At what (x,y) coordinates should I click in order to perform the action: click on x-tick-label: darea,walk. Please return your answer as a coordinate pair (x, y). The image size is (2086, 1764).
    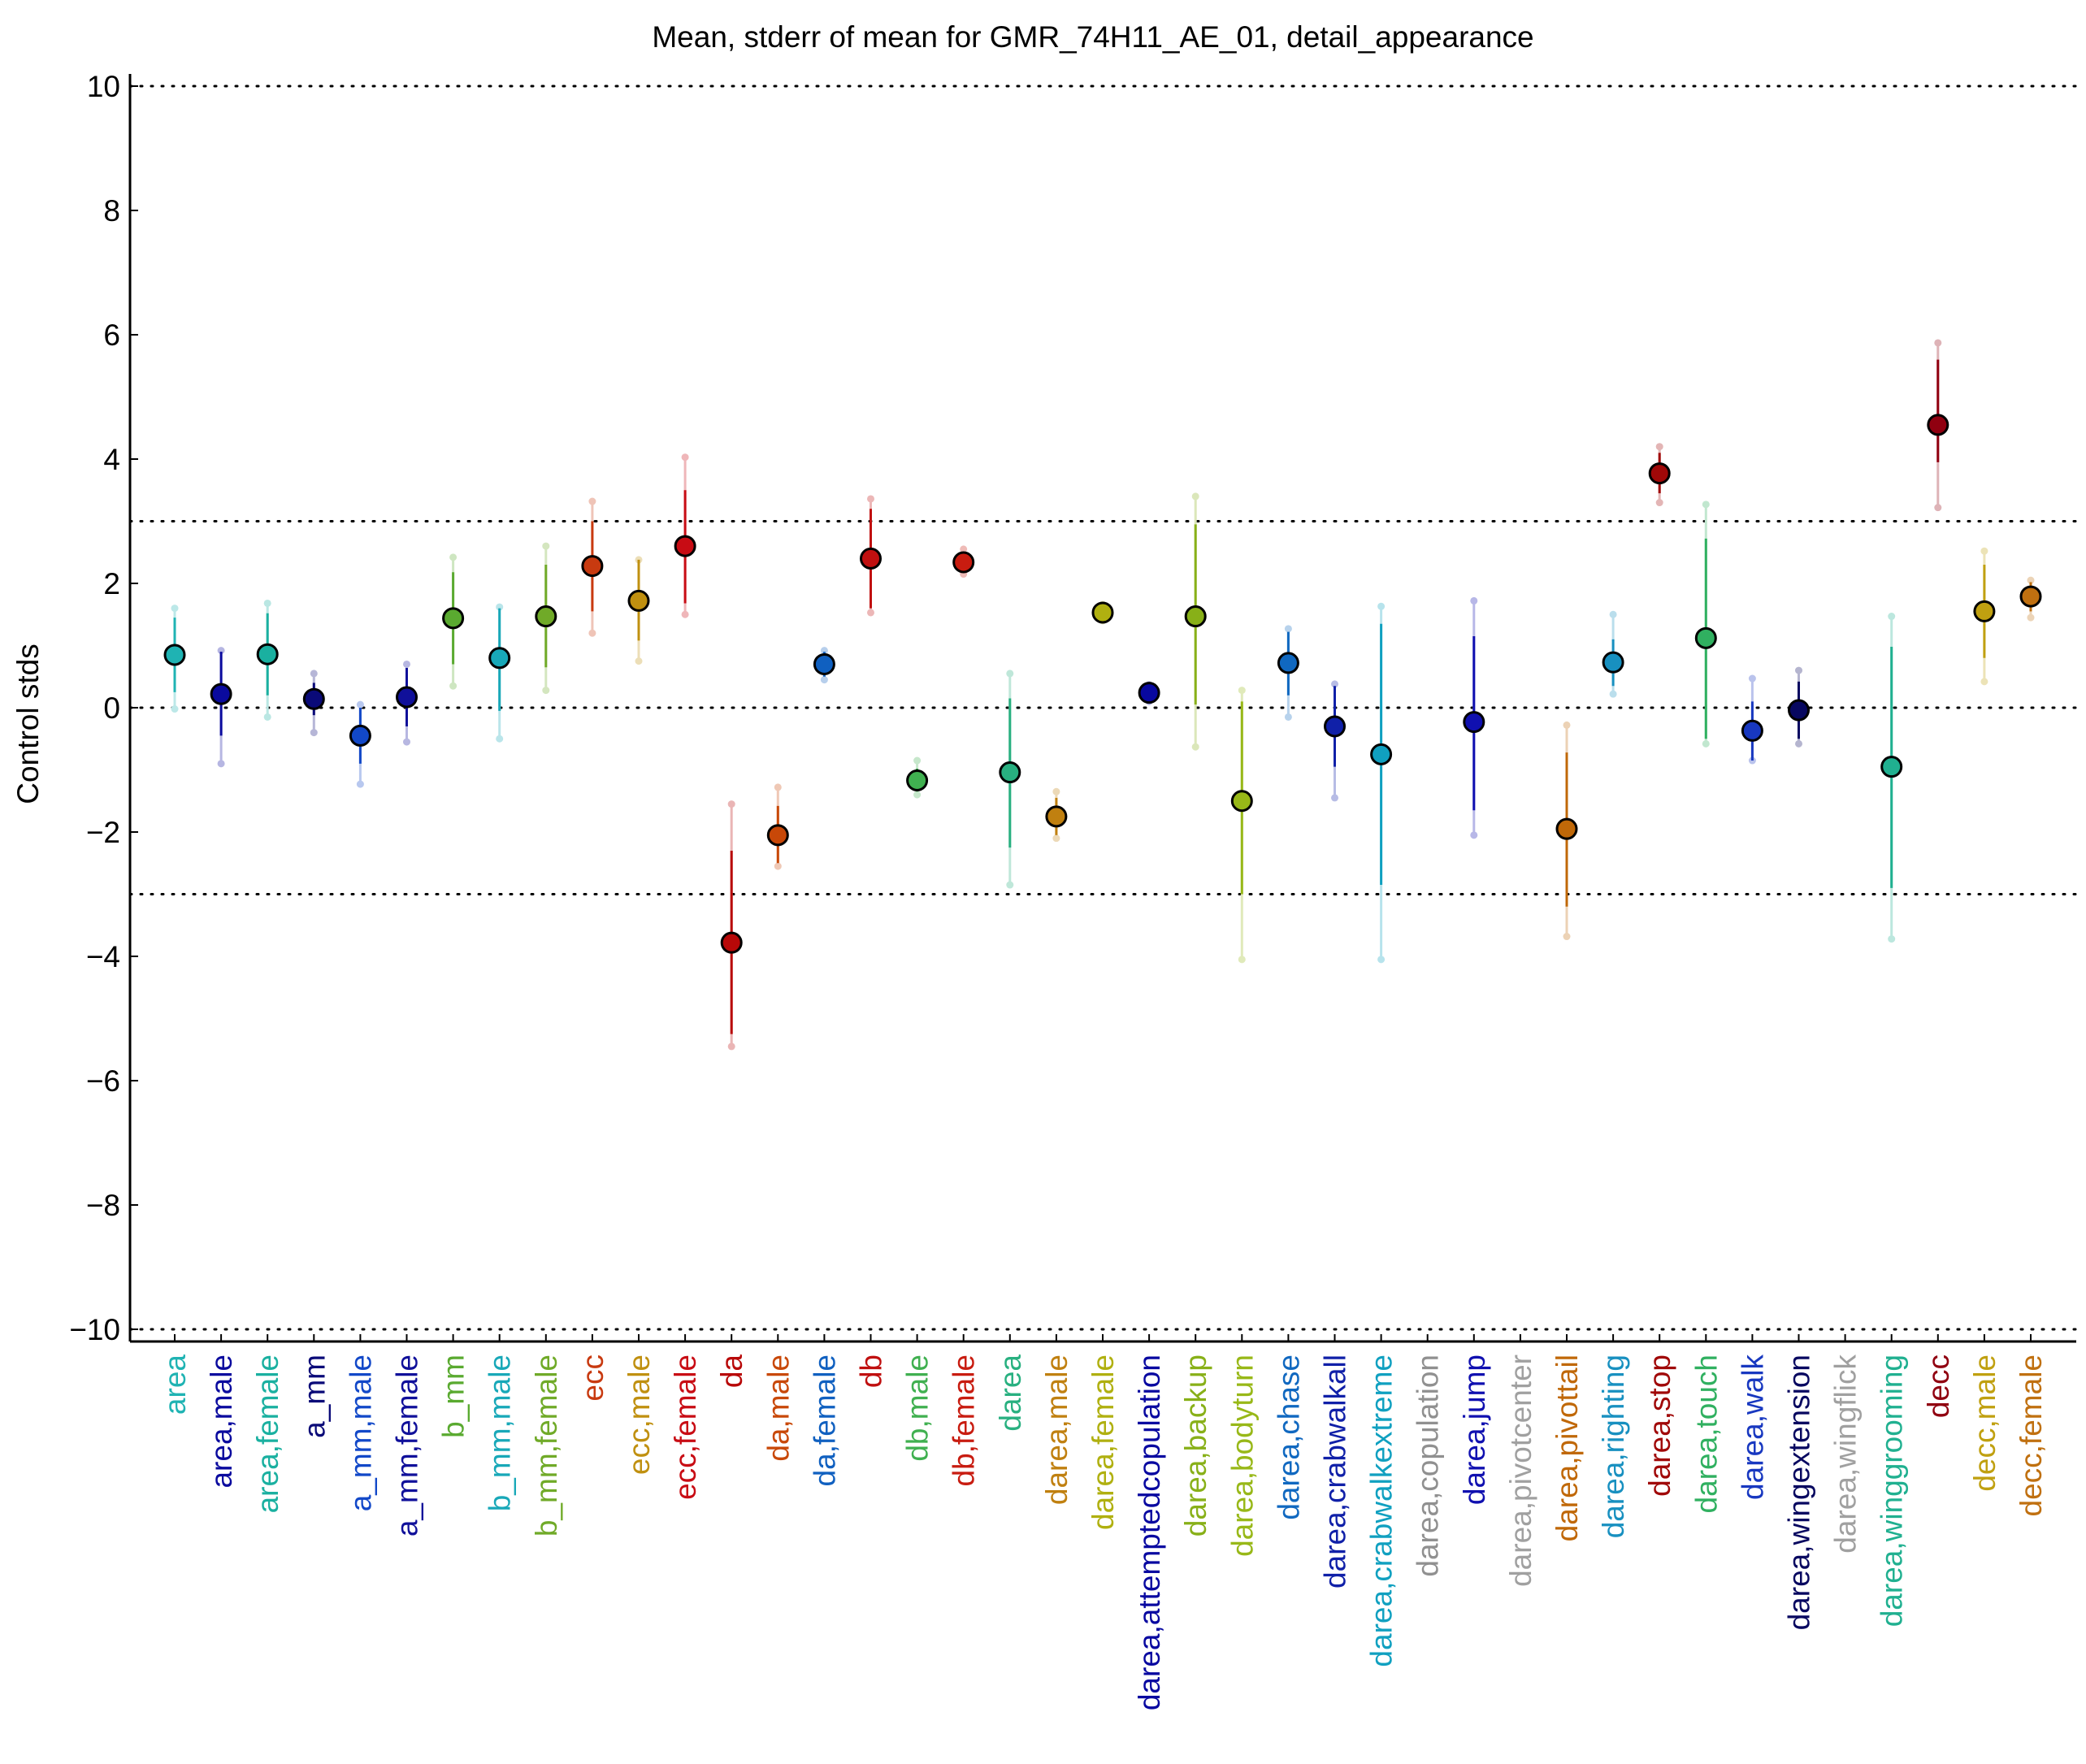
    Looking at the image, I should click on (1752, 1427).